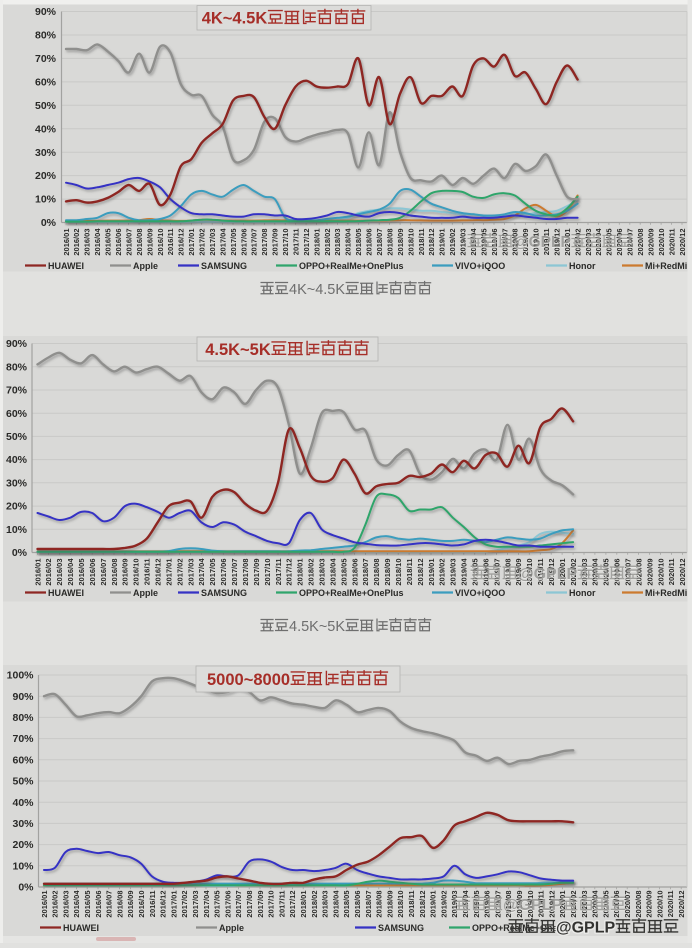  What do you see at coordinates (109, 904) in the screenshot?
I see `svg-text: 2016/07` at bounding box center [109, 904].